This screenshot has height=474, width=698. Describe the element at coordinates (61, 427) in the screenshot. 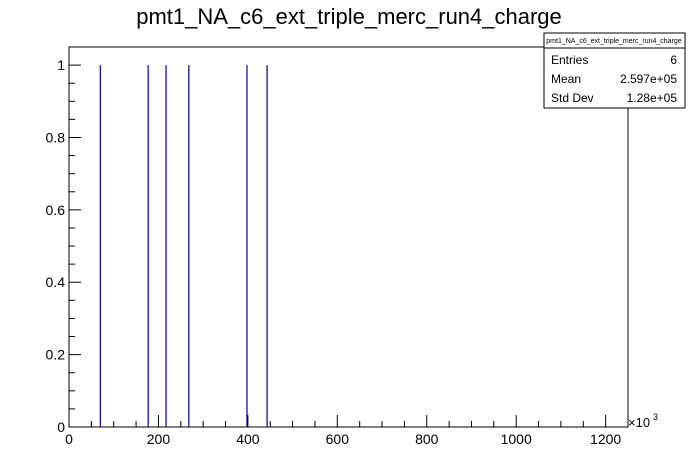

I see `y-tick-label-0: 0` at that location.